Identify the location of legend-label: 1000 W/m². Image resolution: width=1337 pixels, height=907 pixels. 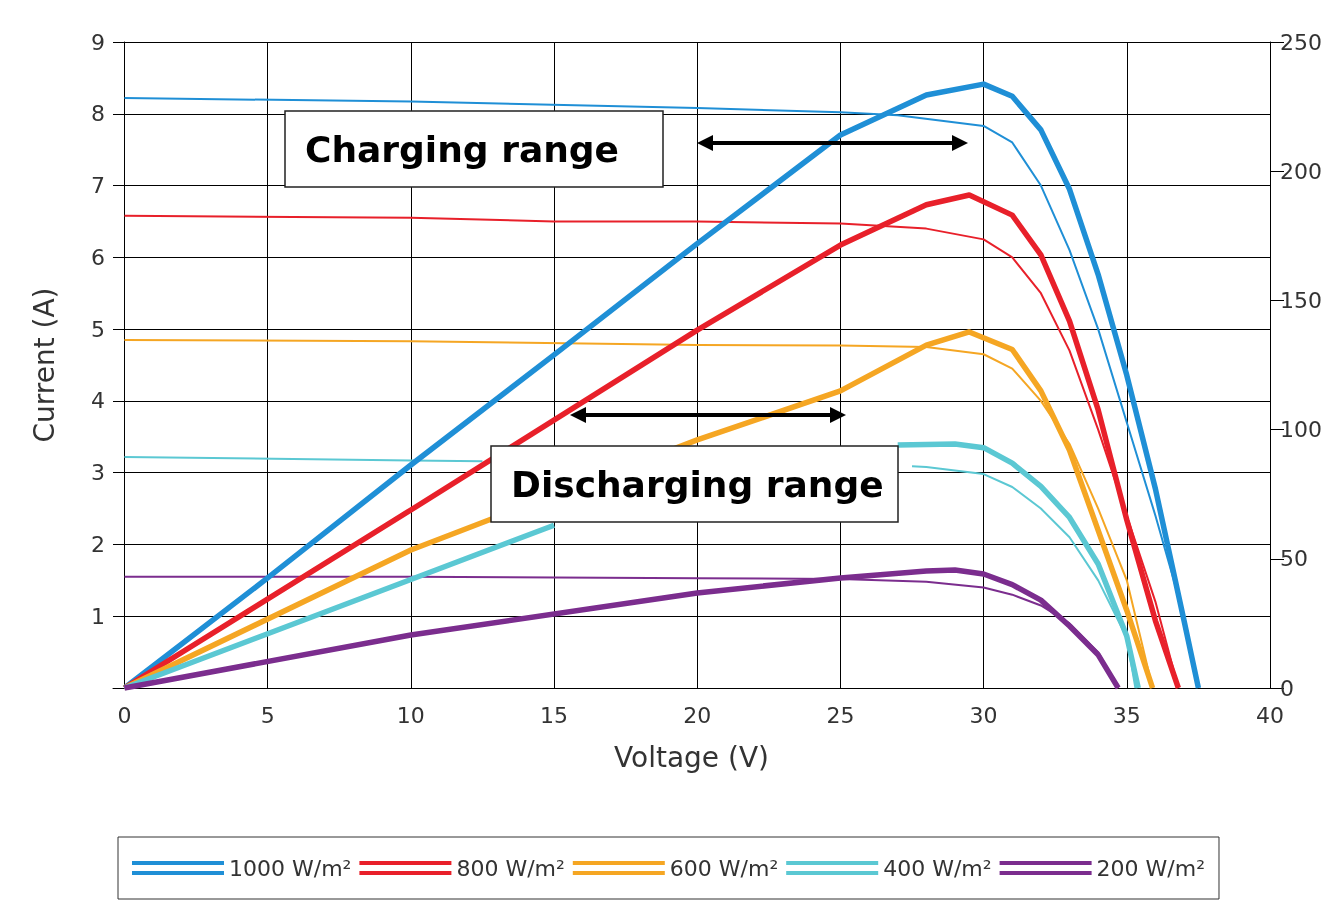
(290, 868).